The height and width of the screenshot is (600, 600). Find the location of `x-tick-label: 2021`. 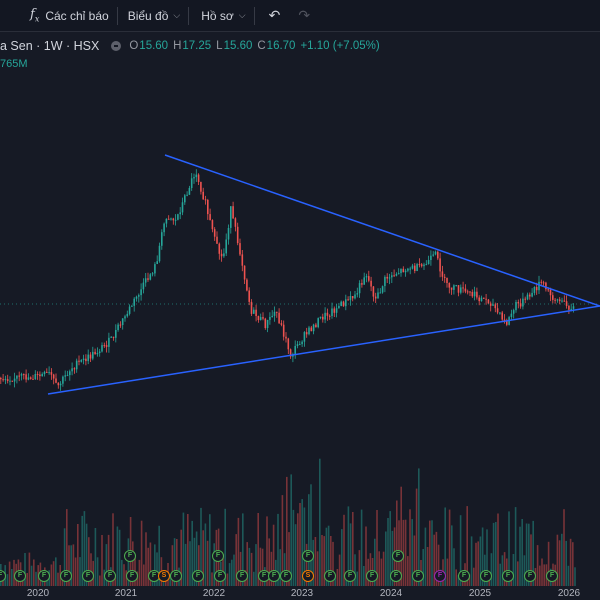

x-tick-label: 2021 is located at coordinates (126, 593).